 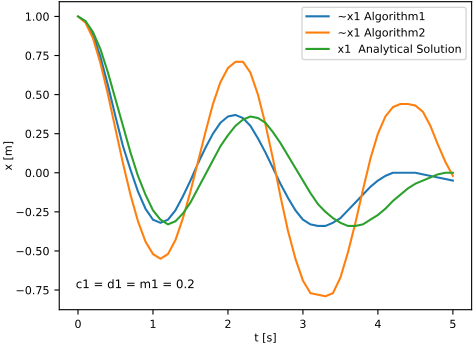 What do you see at coordinates (399, 50) in the screenshot?
I see `legend-label: x1 Analytical Solution` at bounding box center [399, 50].